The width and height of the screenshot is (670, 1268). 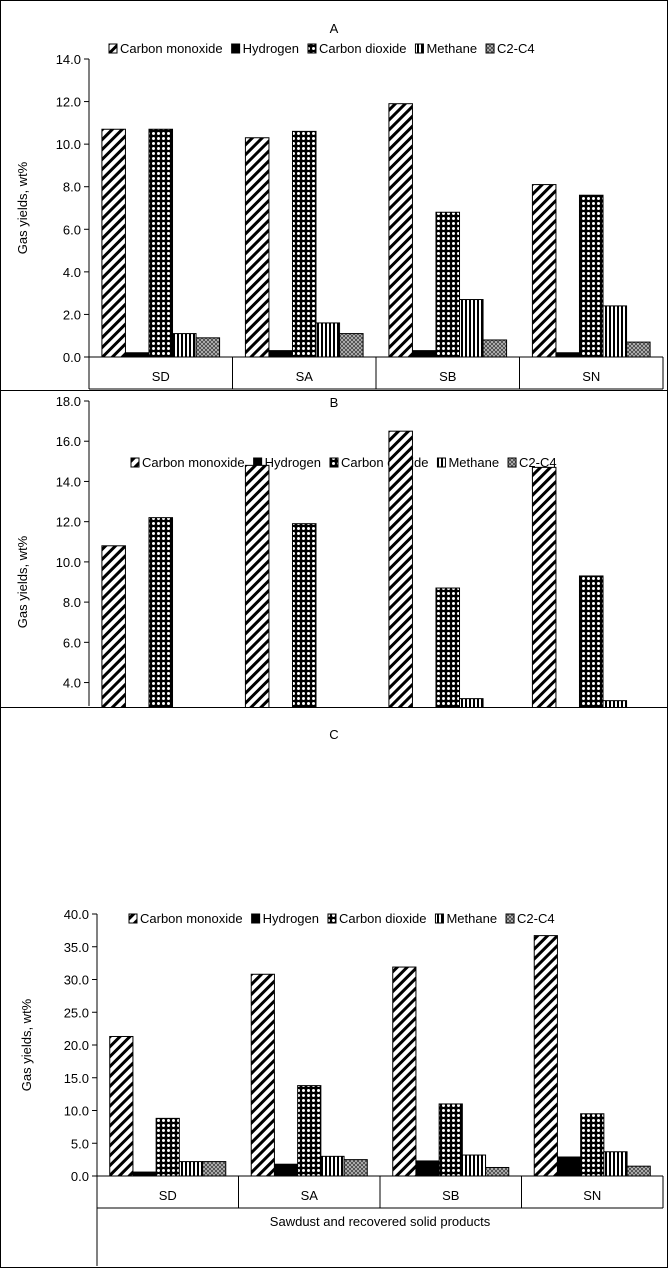 What do you see at coordinates (137, 355) in the screenshot?
I see `bar-sd-hydrogen` at bounding box center [137, 355].